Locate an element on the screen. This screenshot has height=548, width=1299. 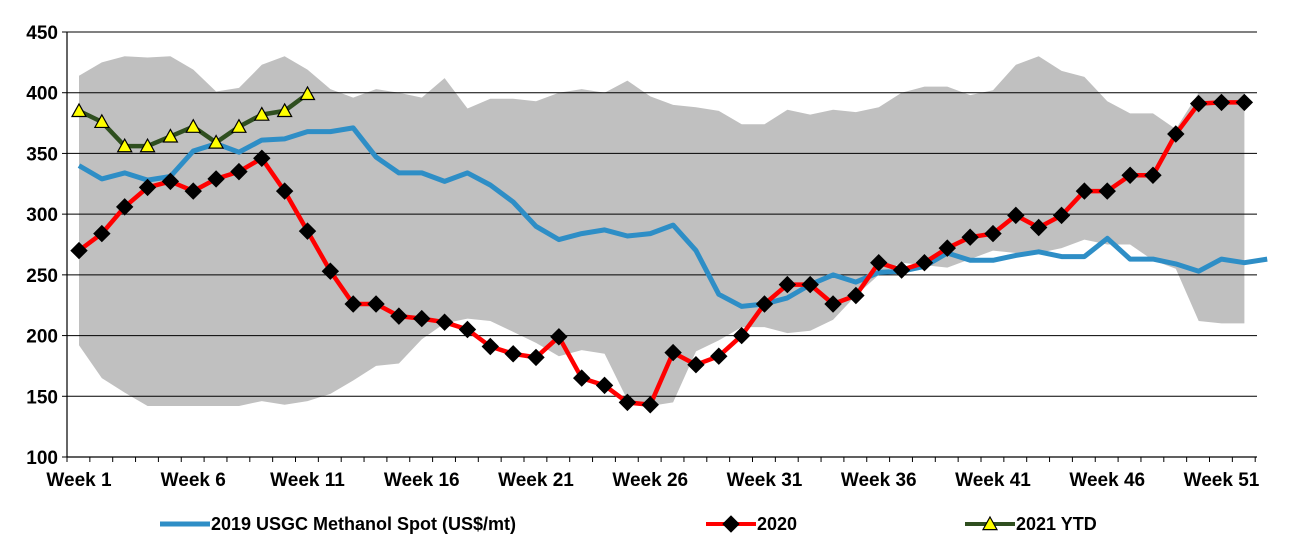
legend-item-2: 2020 is located at coordinates (751, 524).